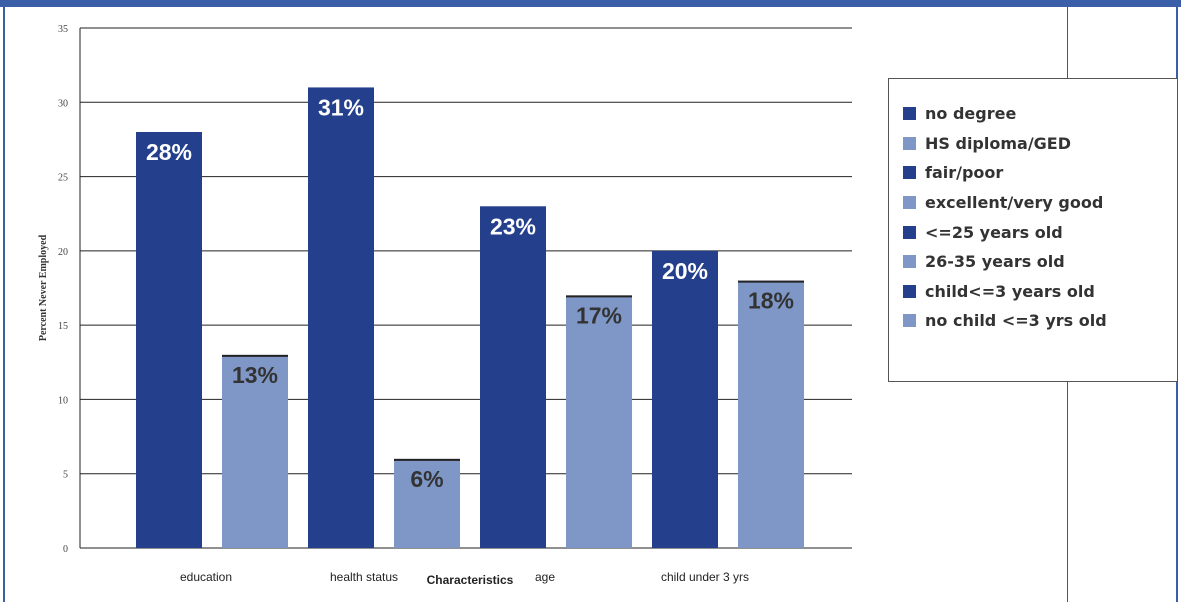  I want to click on legend-item: child<=3 years old, so click(1040, 292).